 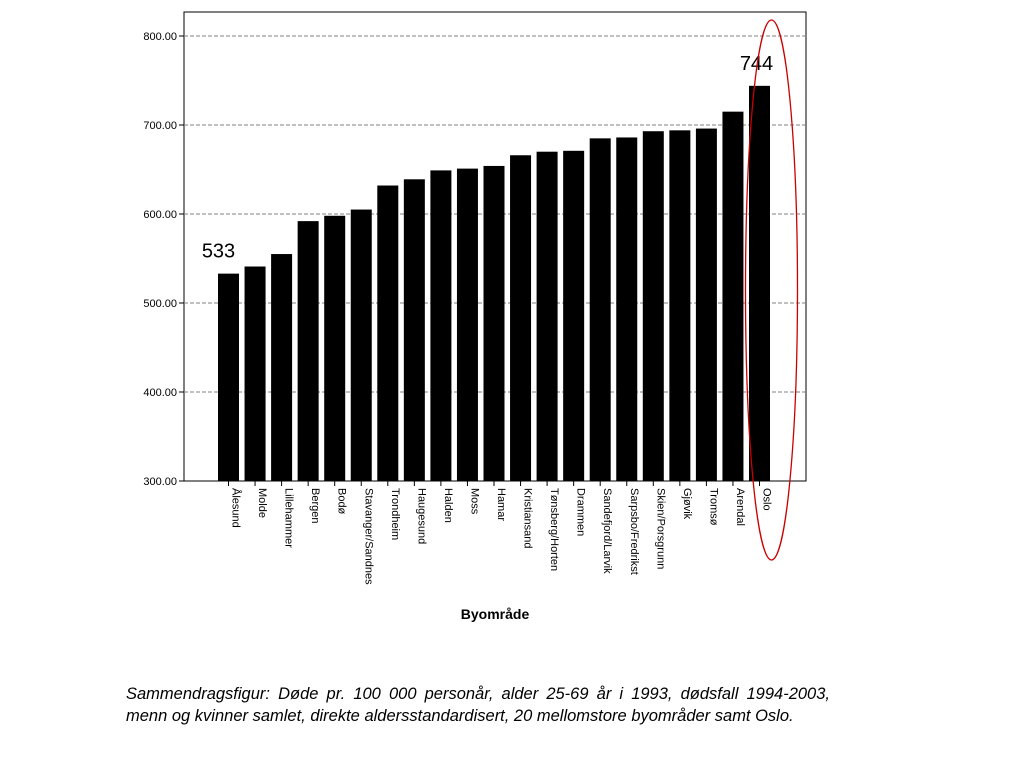 What do you see at coordinates (495, 614) in the screenshot?
I see `x-axis-label: Byområde` at bounding box center [495, 614].